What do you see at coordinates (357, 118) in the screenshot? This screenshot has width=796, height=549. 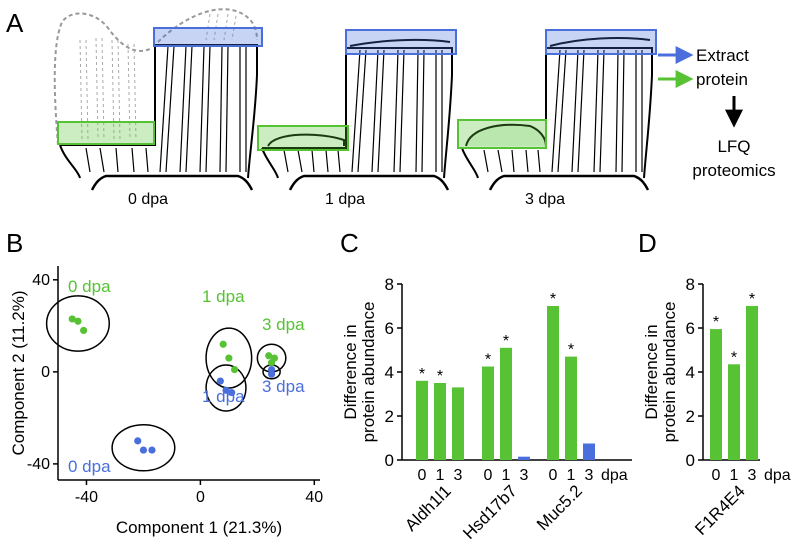 I see `fin-1-dpa: 1 dpa` at bounding box center [357, 118].